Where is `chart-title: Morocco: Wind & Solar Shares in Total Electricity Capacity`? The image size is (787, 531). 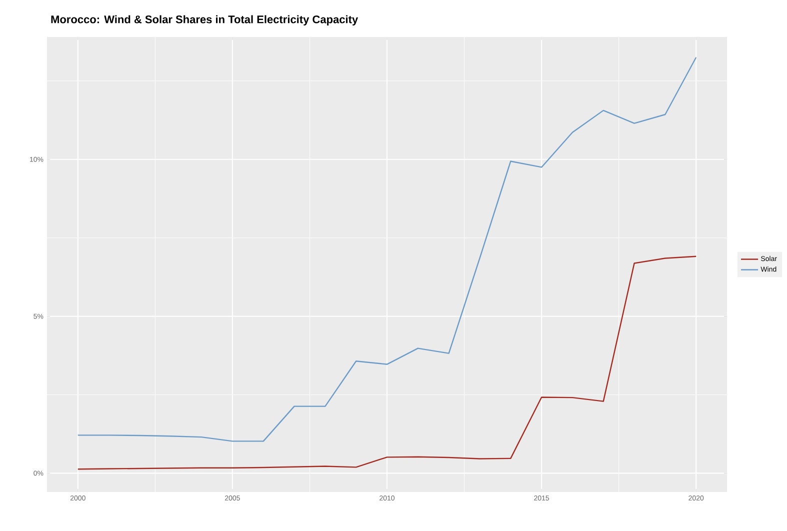
chart-title: Morocco: Wind & Solar Shares in Total Electricity Capacity is located at coordinates (204, 20).